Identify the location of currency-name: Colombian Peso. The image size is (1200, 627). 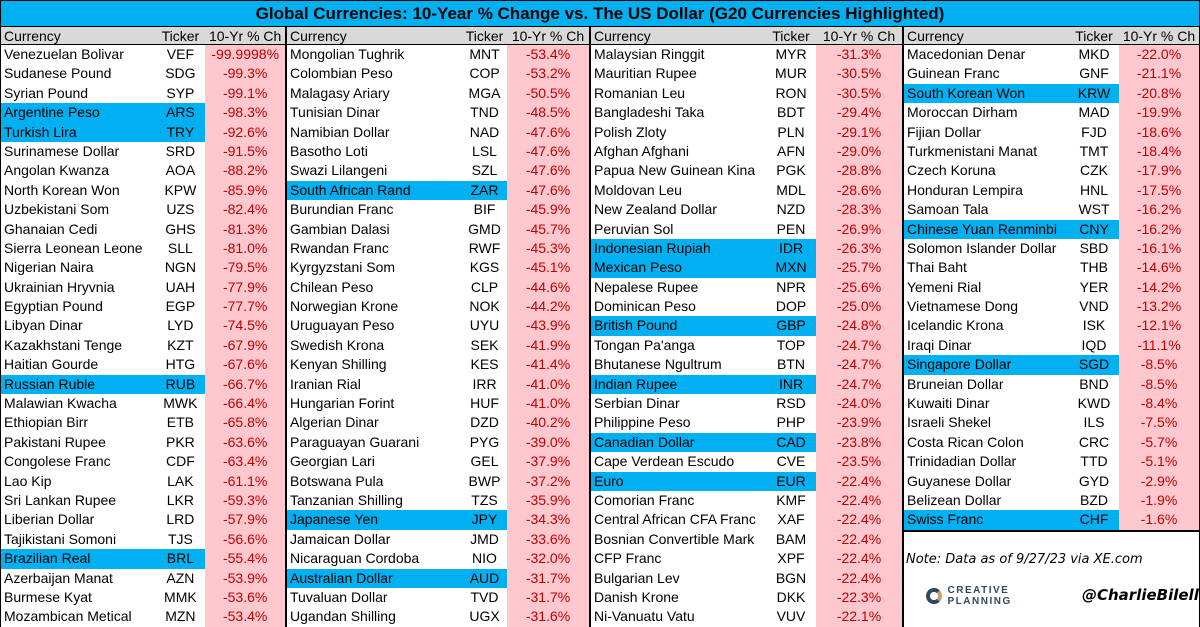
(341, 73).